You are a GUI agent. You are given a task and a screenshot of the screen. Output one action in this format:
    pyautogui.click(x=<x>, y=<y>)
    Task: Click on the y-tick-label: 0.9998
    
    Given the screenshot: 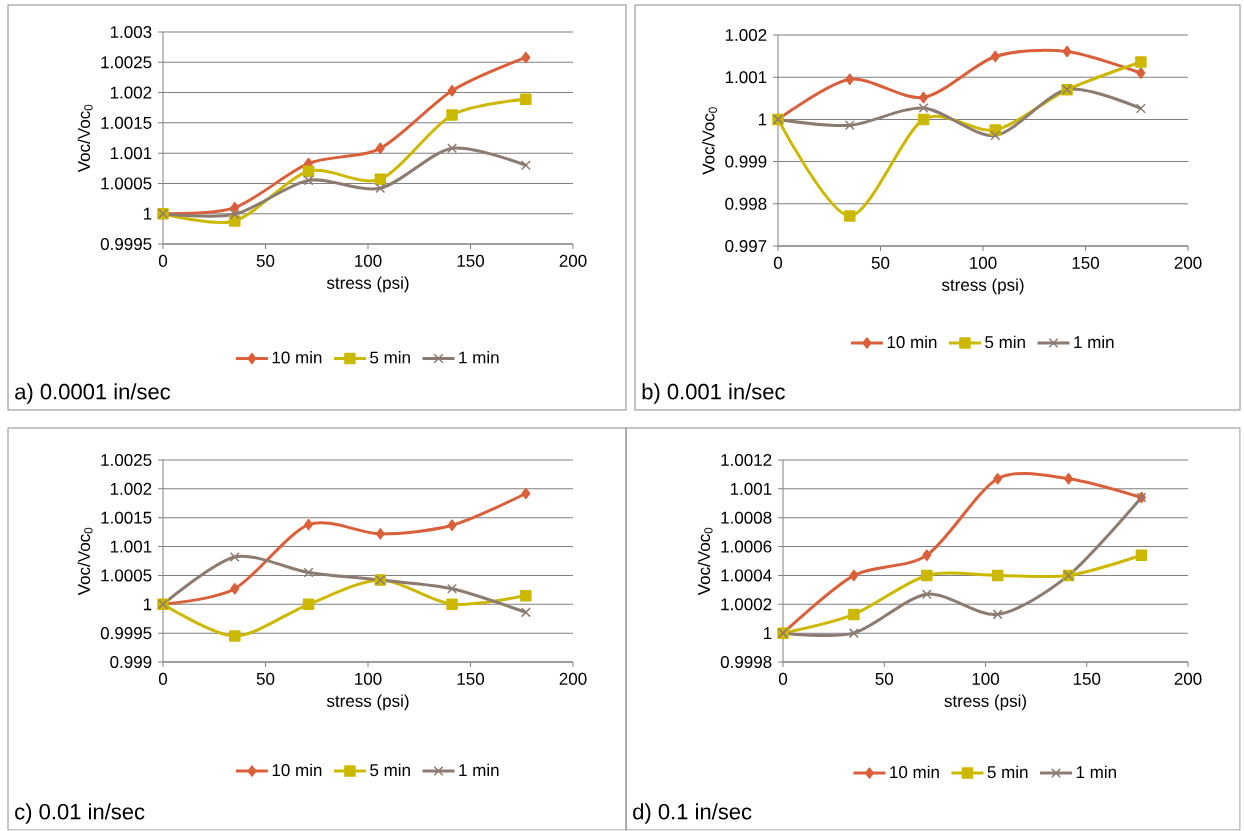 What is the action you would take?
    pyautogui.click(x=746, y=662)
    